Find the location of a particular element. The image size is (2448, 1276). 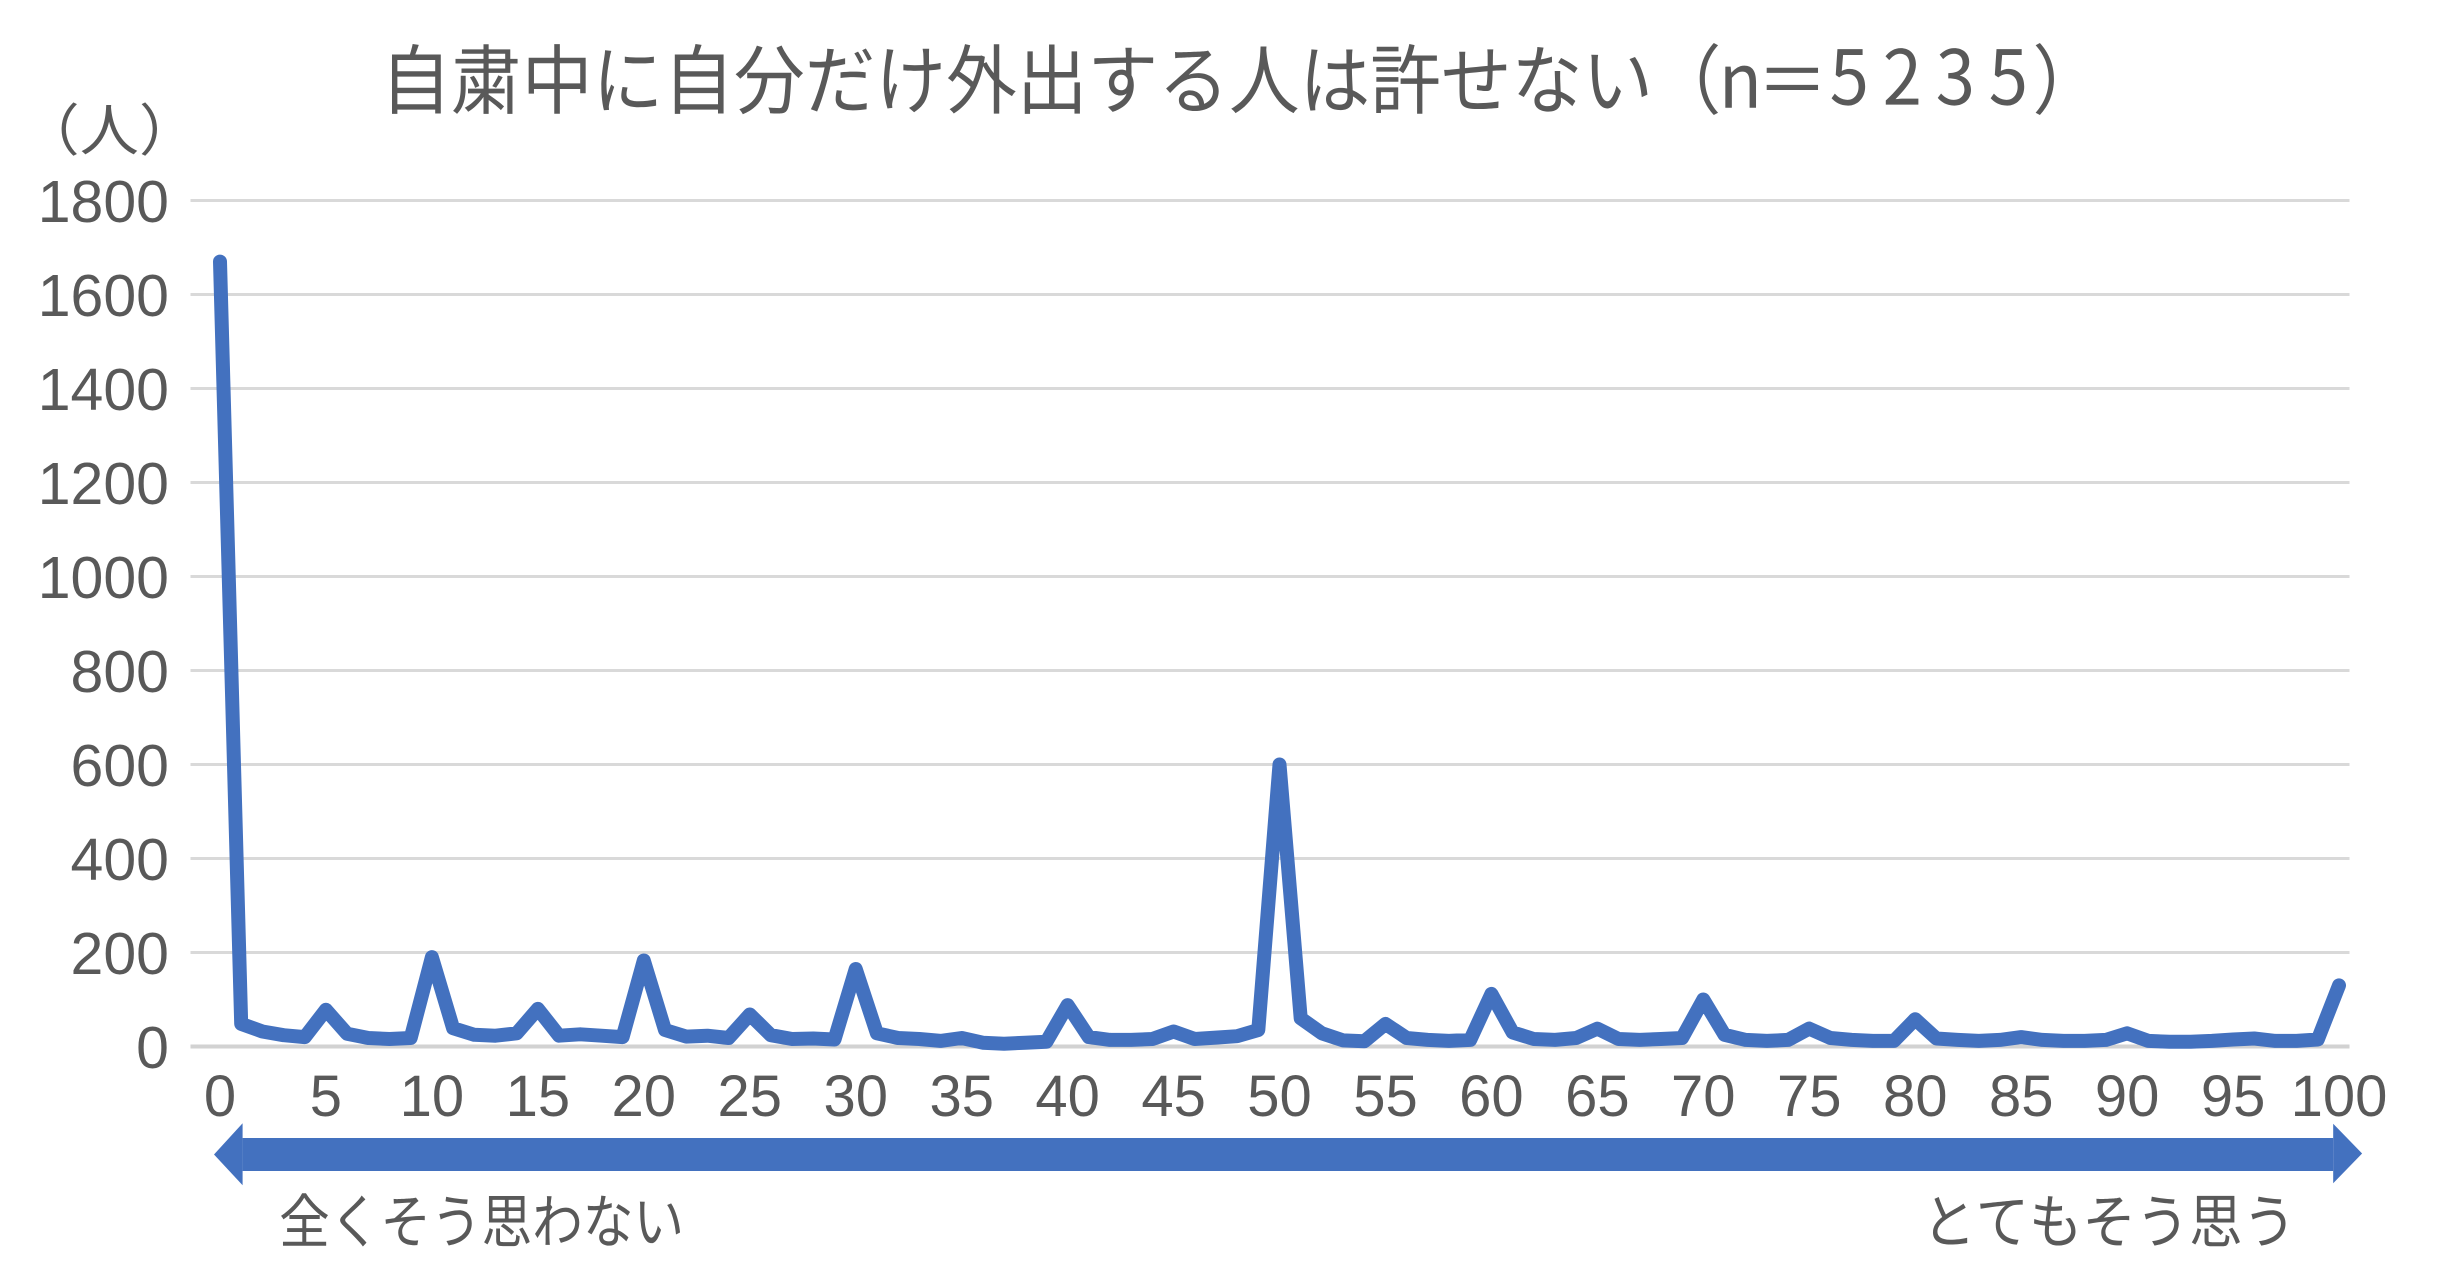

svg-text: 70 is located at coordinates (1703, 1096).